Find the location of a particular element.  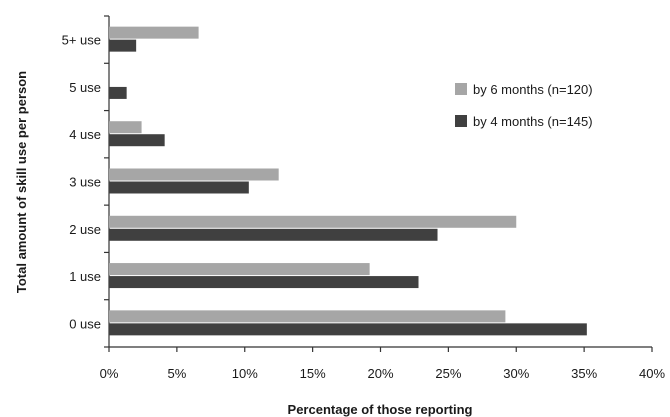

legend-label-6-months: by 6 months (n=120) is located at coordinates (533, 89).